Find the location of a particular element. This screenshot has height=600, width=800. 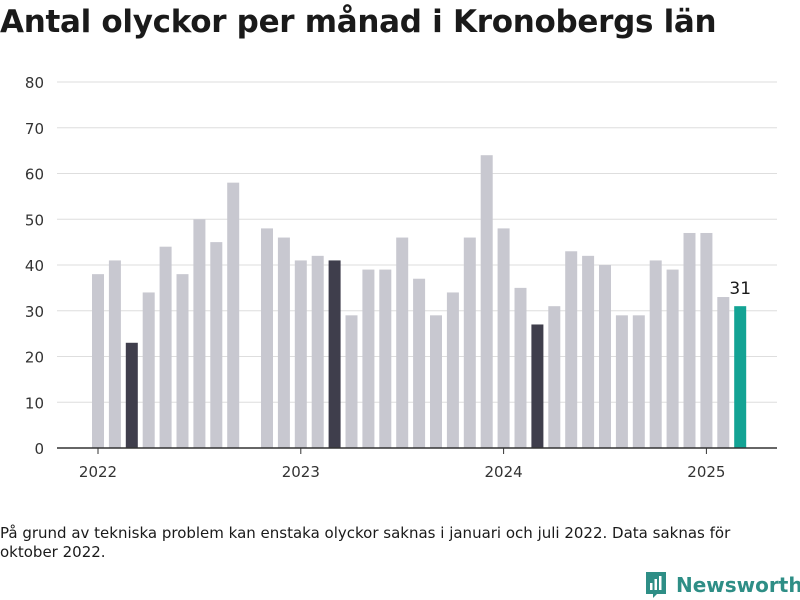

y-tick-label: 20 is located at coordinates (34, 358).